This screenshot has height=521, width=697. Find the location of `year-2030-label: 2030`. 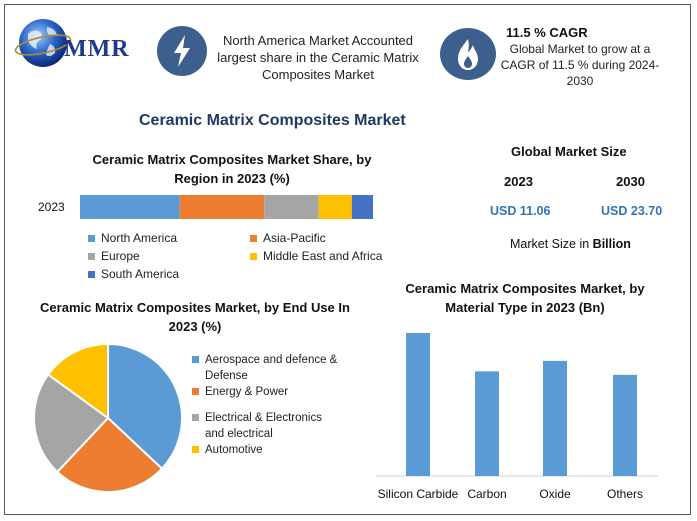

year-2030-label: 2030 is located at coordinates (630, 181).